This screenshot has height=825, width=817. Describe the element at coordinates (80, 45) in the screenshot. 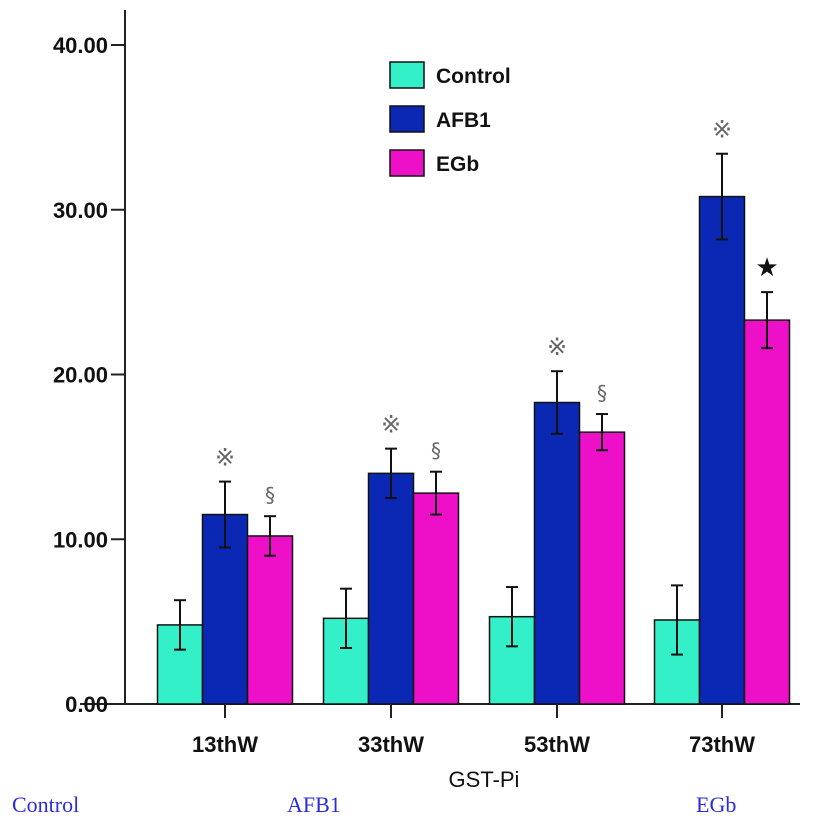

I see `y-tick-label: 40.00` at that location.